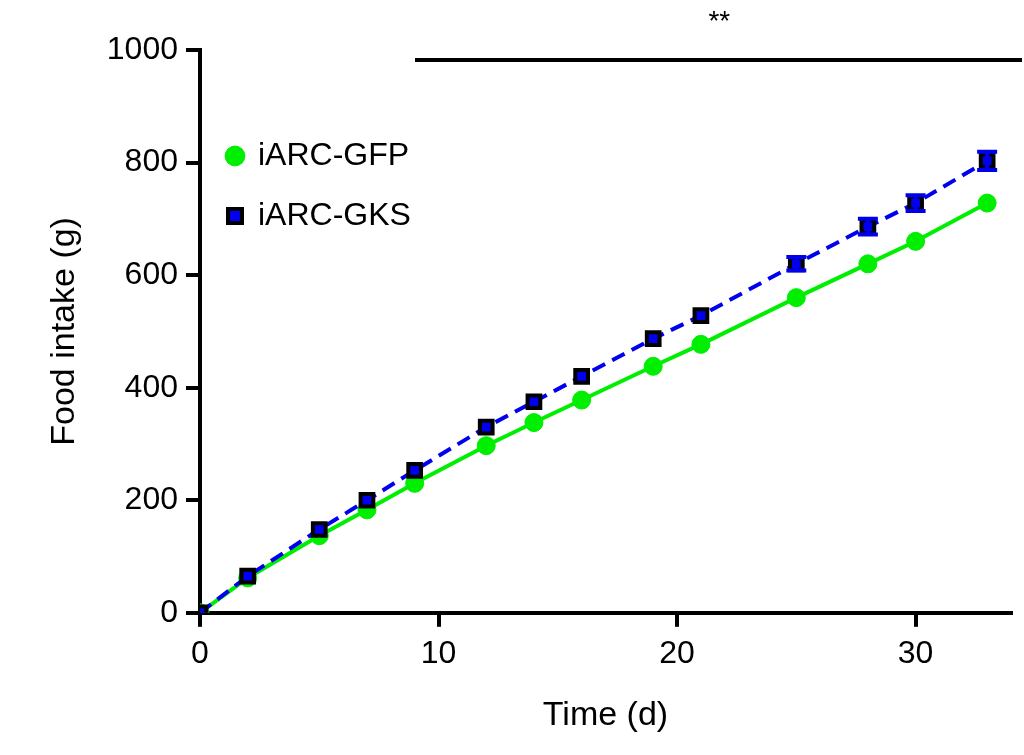 The height and width of the screenshot is (755, 1024). I want to click on y-tick-label: 200, so click(151, 498).